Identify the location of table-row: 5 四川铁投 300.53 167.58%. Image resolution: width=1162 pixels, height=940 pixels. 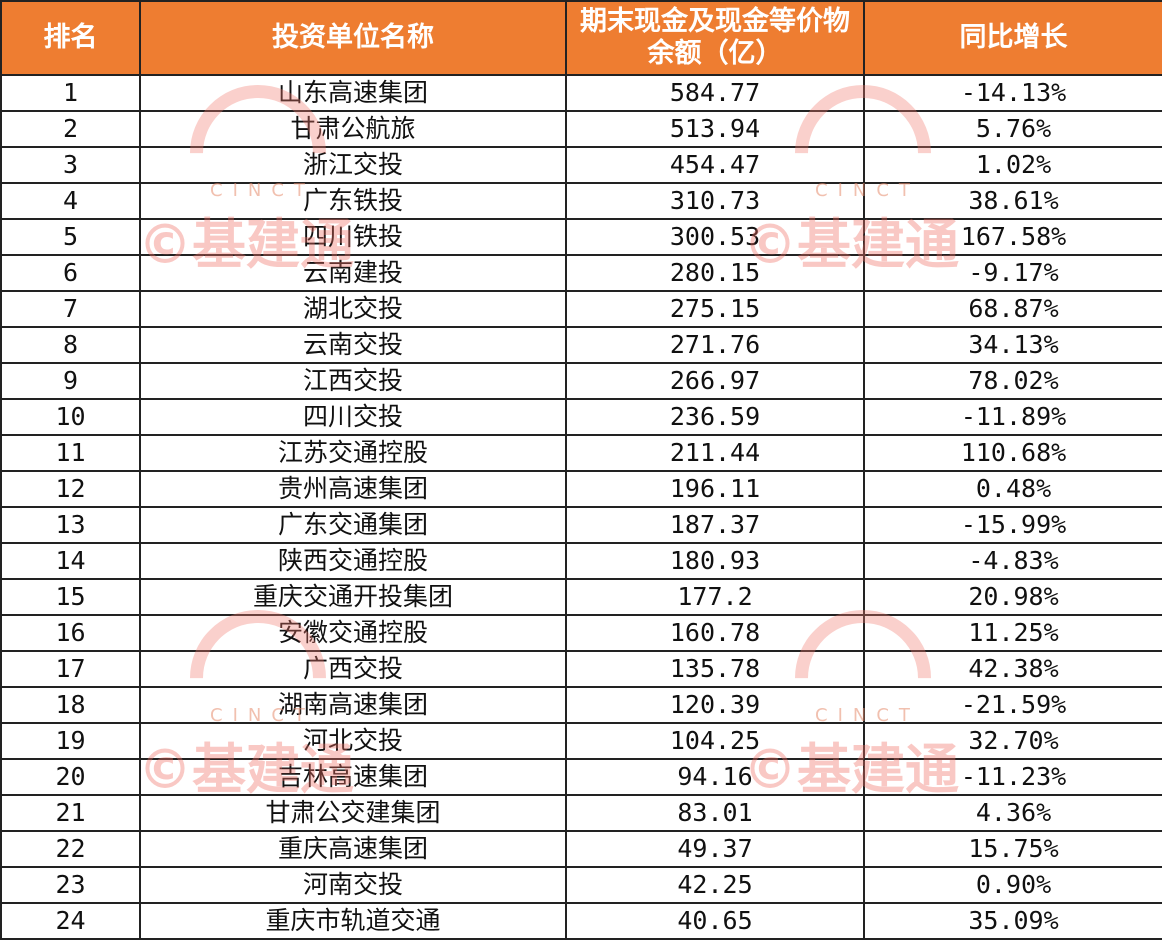
(581, 237).